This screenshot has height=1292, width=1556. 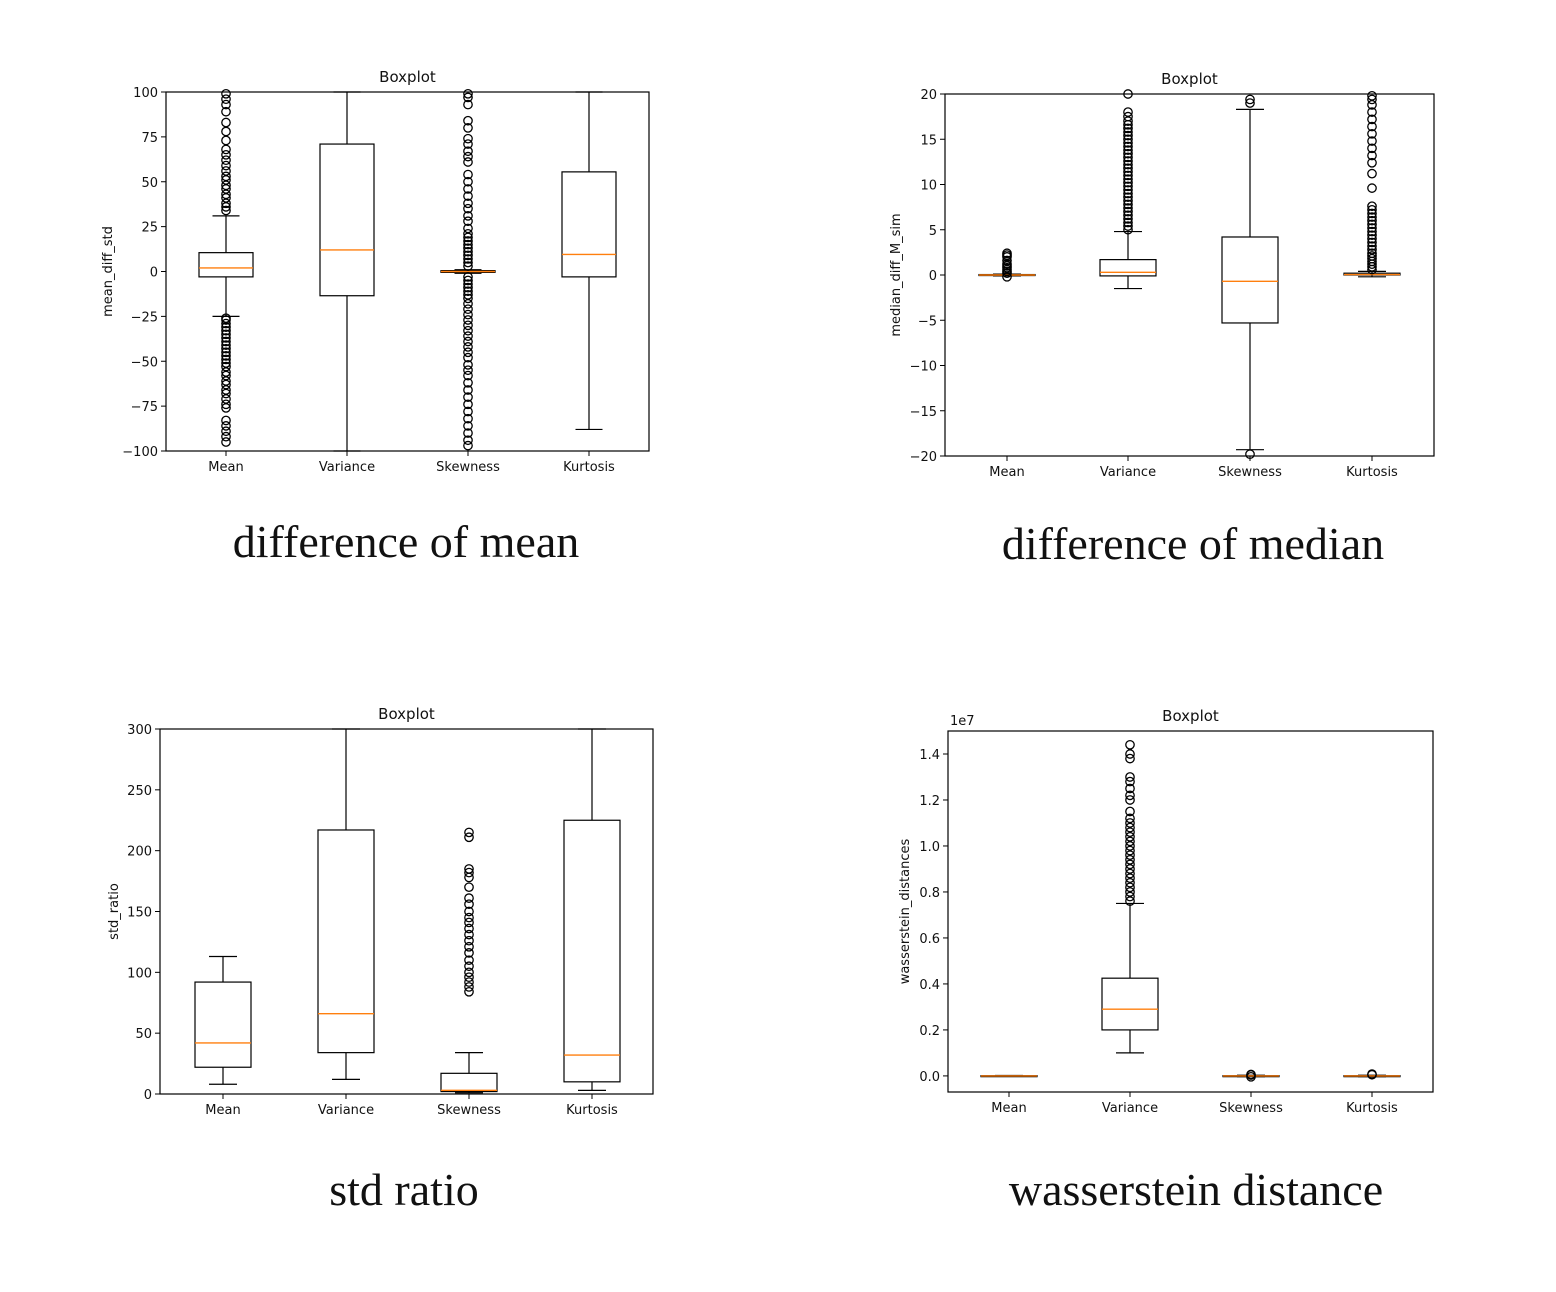 What do you see at coordinates (139, 730) in the screenshot?
I see `y-tick-label: 300` at bounding box center [139, 730].